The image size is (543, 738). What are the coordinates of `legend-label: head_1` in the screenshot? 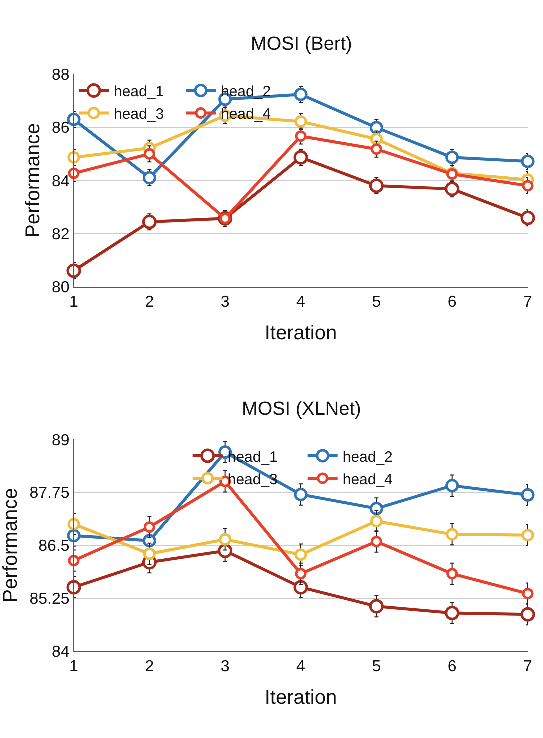 It's located at (139, 92).